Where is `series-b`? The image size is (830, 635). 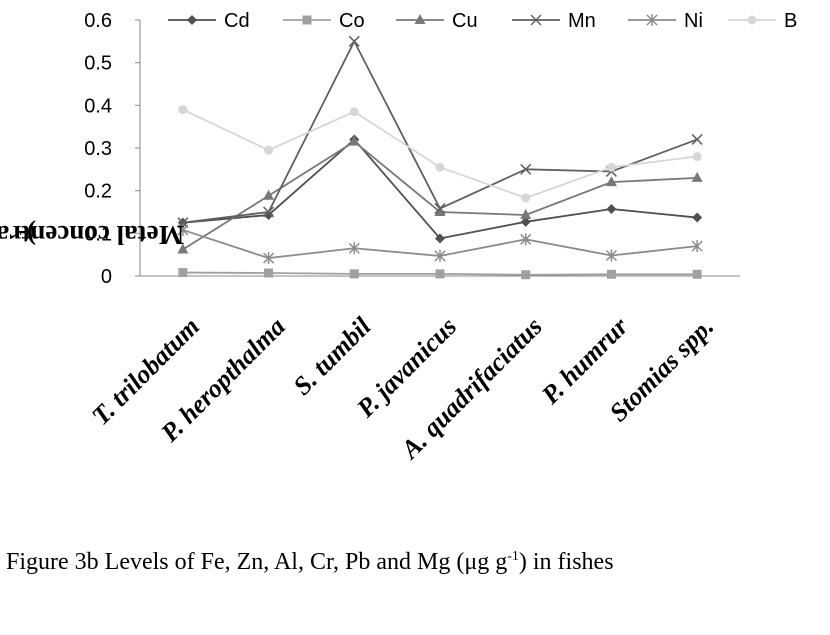 series-b is located at coordinates (440, 154).